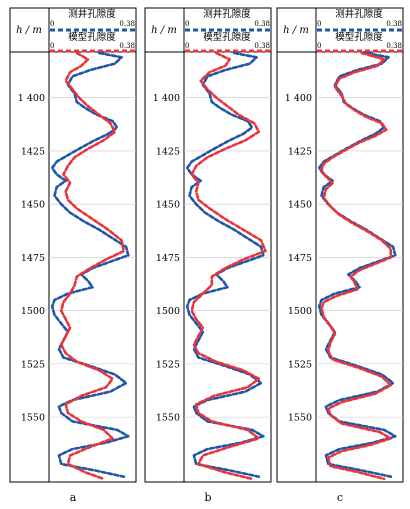  Describe the element at coordinates (207, 497) in the screenshot. I see `panel-label-b: b` at that location.